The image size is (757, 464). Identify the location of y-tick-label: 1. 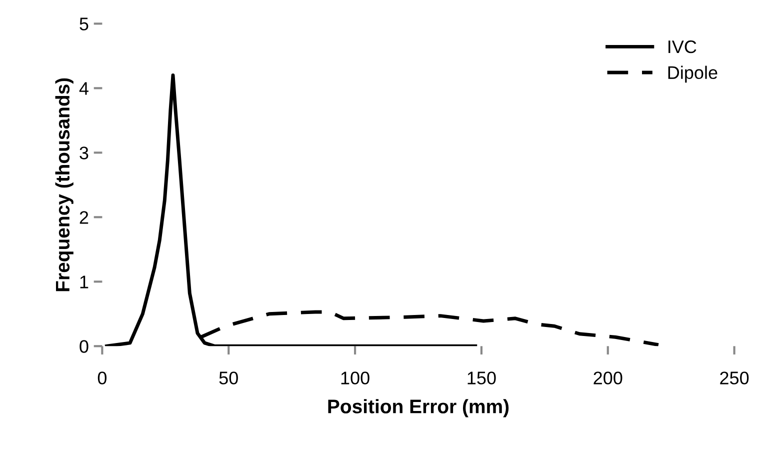
(84, 282).